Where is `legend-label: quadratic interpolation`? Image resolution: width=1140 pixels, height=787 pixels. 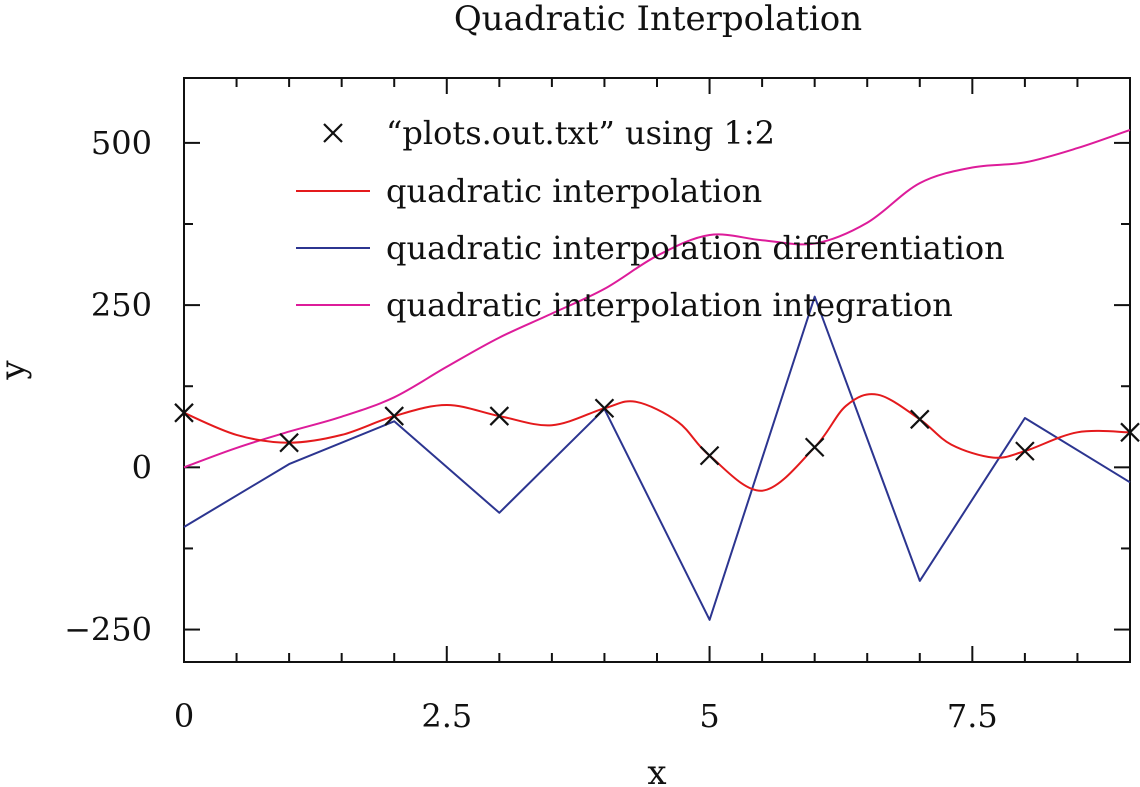
legend-label: quadratic interpolation is located at coordinates (574, 191).